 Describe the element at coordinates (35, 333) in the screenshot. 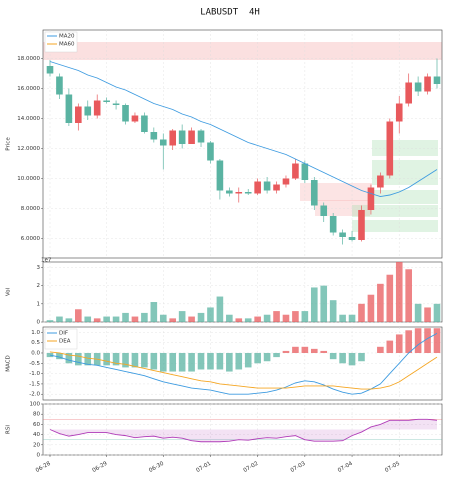

I see `y-tick-label: 1.0` at that location.